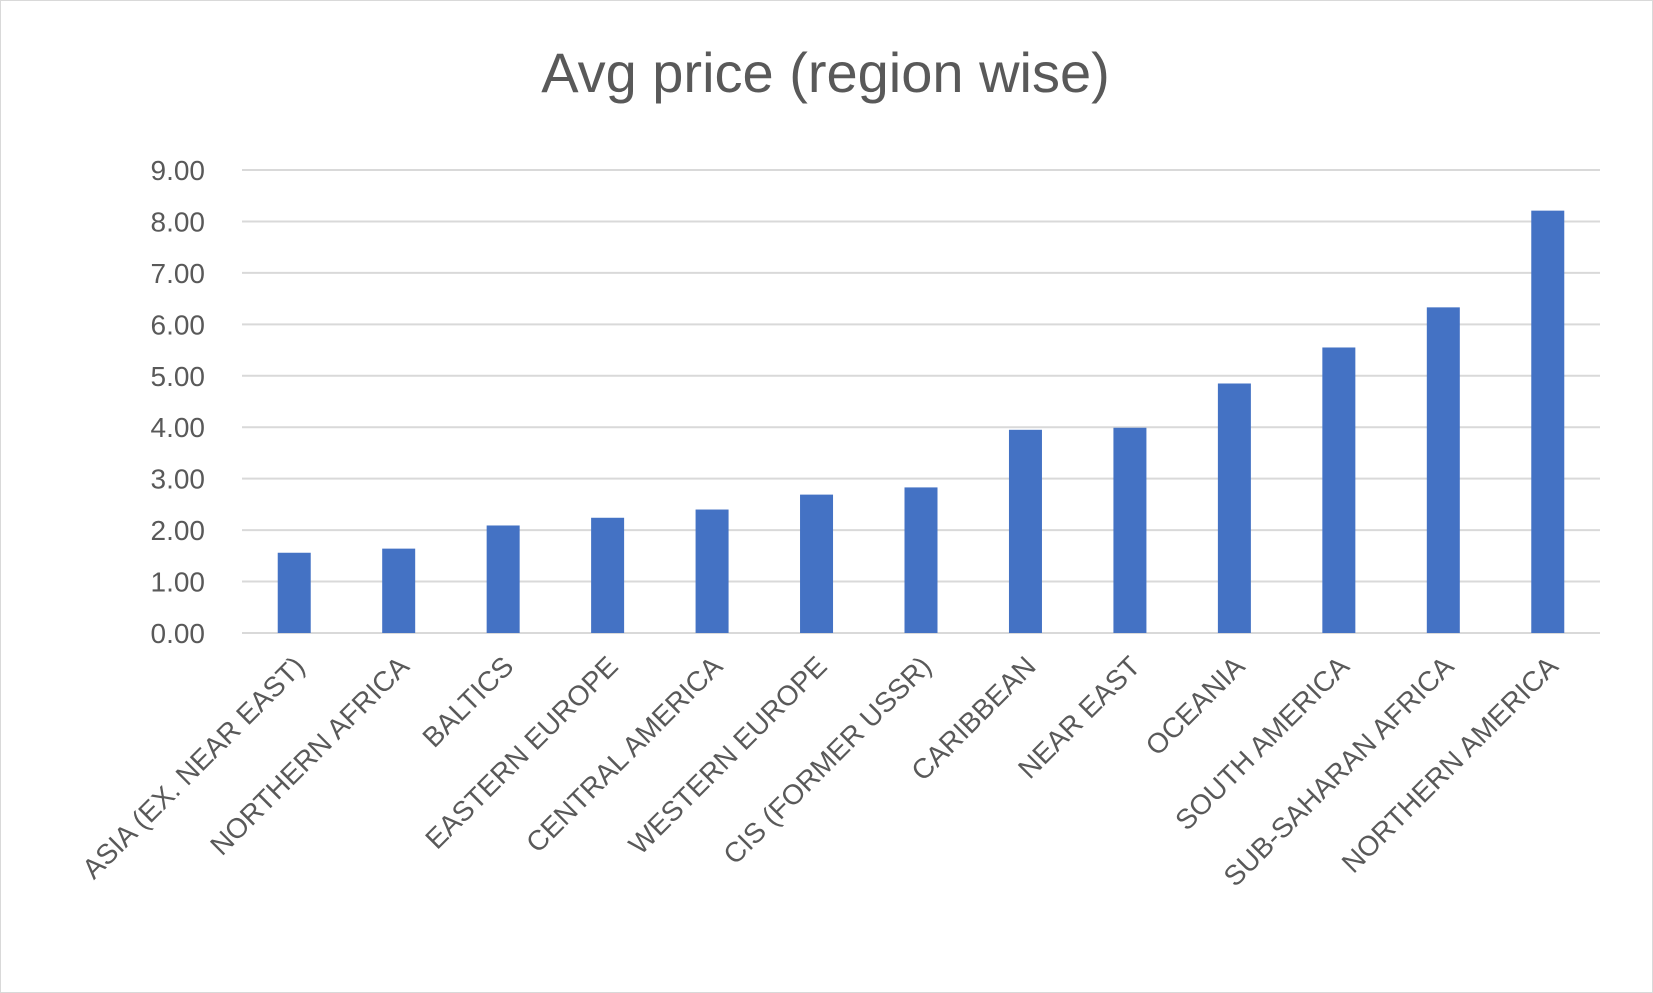  What do you see at coordinates (467, 701) in the screenshot?
I see `x-tick-label: BALTICS` at bounding box center [467, 701].